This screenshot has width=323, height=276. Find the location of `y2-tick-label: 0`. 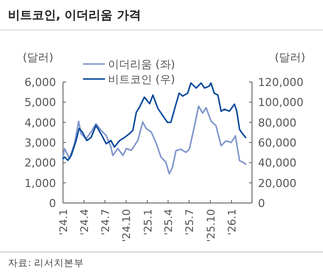

y2-tick-label: 0 is located at coordinates (261, 203).